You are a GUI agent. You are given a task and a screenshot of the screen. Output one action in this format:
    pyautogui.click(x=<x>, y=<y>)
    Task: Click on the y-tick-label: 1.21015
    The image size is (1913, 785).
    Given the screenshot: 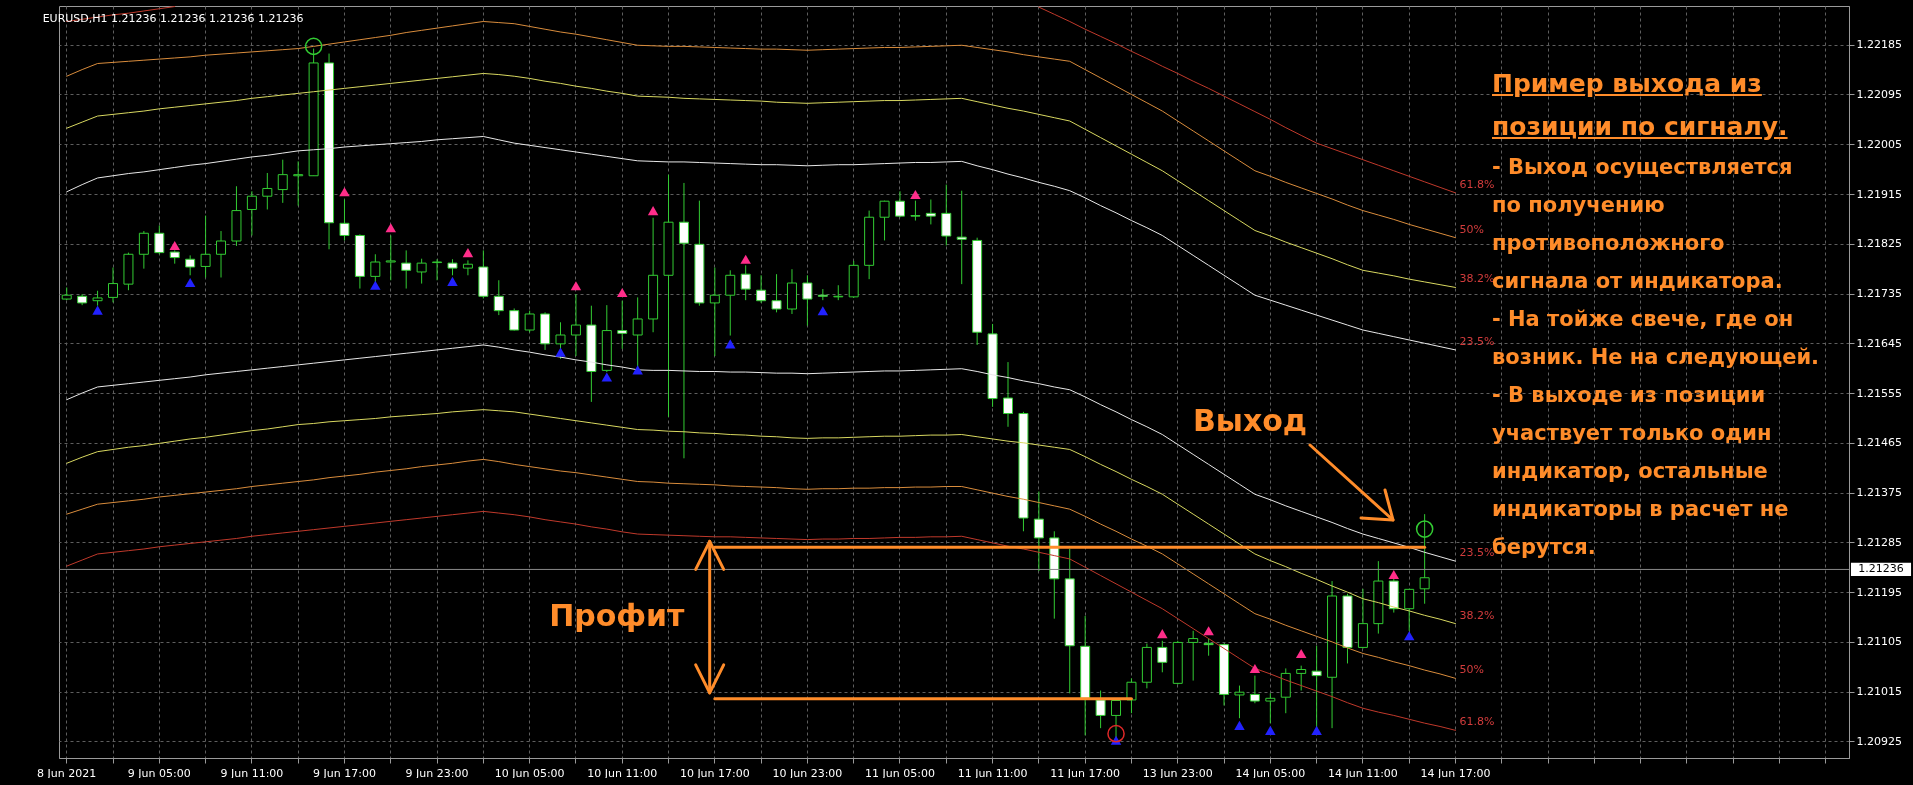 What is the action you would take?
    pyautogui.click(x=1879, y=692)
    